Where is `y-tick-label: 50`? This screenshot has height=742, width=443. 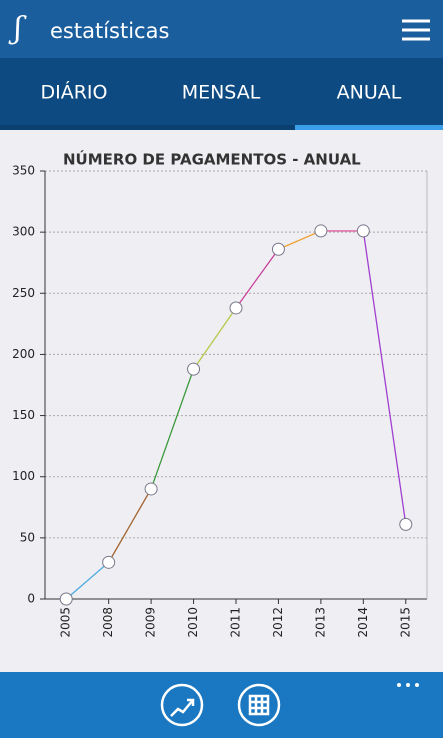
y-tick-label: 50 is located at coordinates (27, 537).